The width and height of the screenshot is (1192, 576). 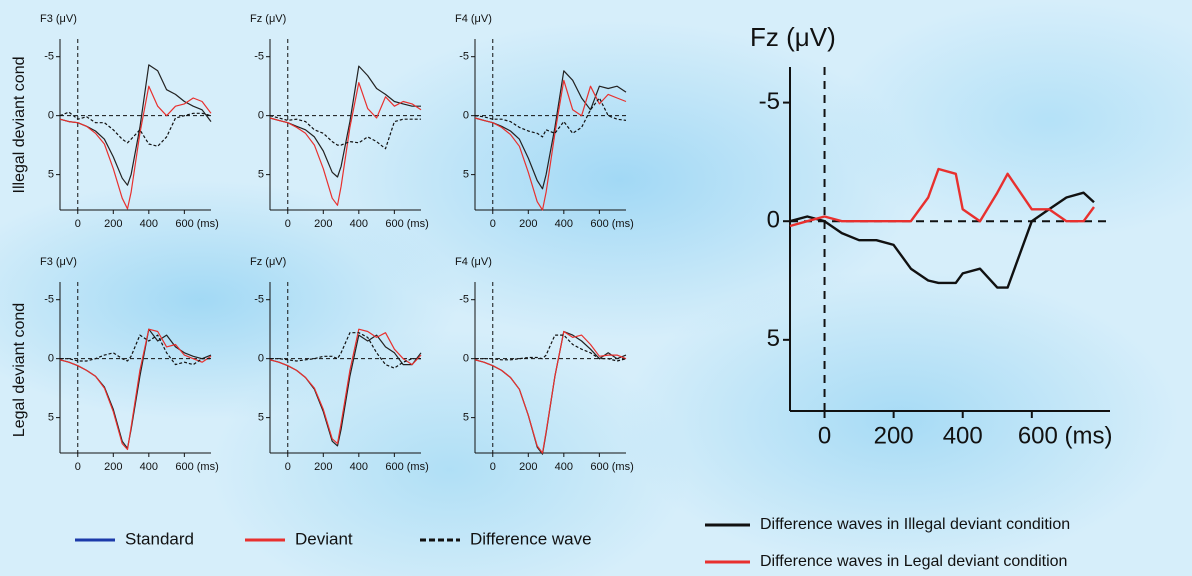 What do you see at coordinates (324, 538) in the screenshot?
I see `legend-label: Deviant` at bounding box center [324, 538].